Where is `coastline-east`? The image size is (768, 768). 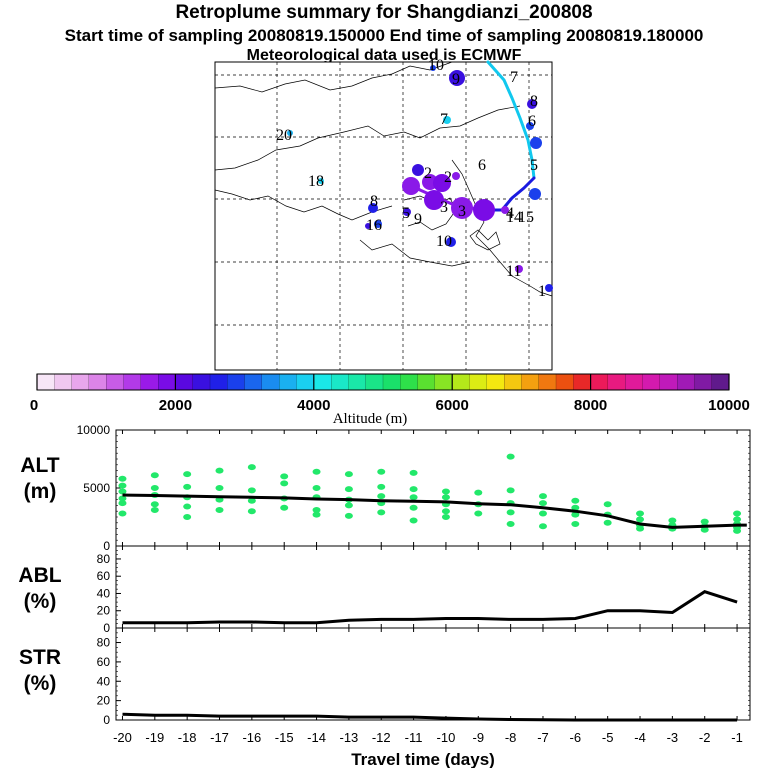
coastline-east is located at coordinates (502, 228).